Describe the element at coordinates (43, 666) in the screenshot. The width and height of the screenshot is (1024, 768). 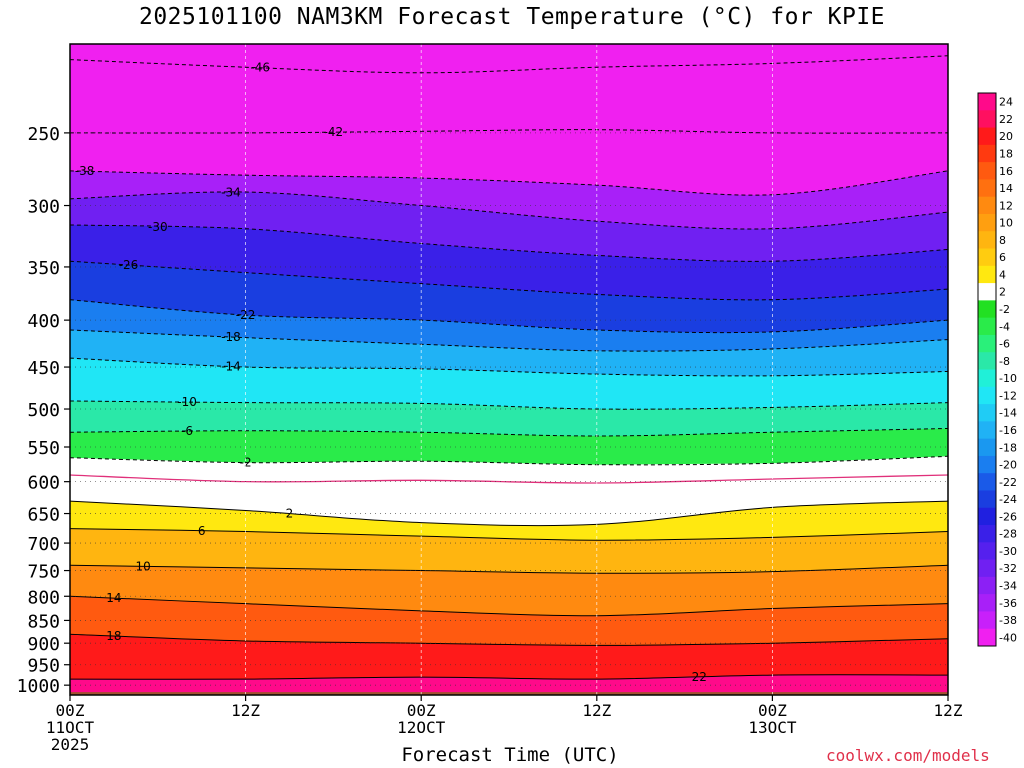
I see `y-tick-label-14: 950` at that location.